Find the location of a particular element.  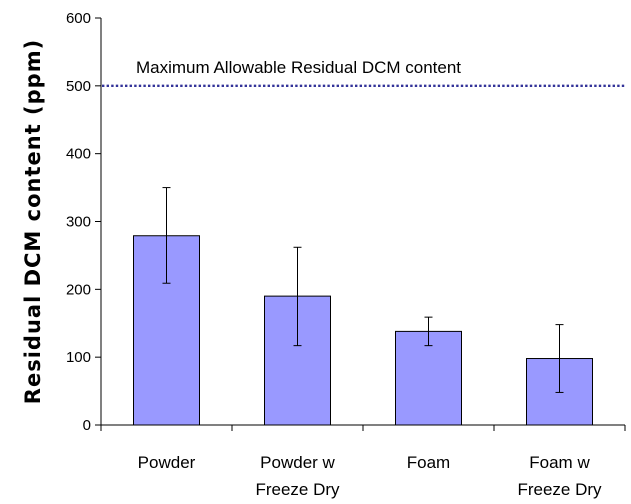

category-label-0-line-0: Powder is located at coordinates (167, 462).